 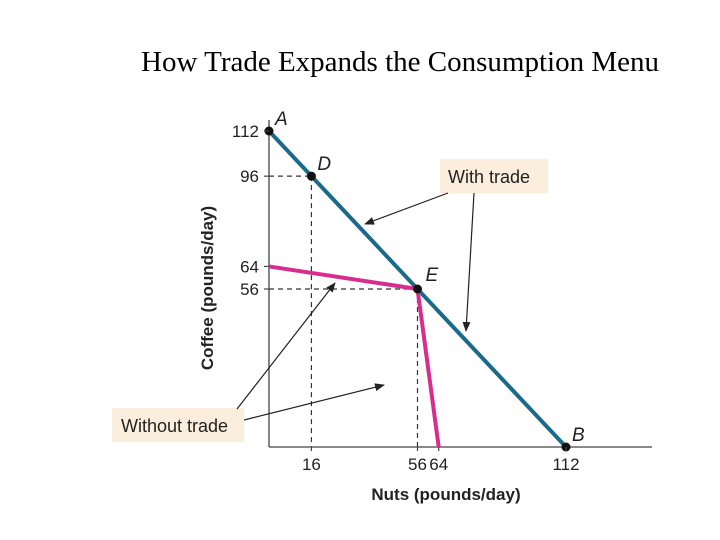 I want to click on y-tick-label-1: 96, so click(x=249, y=176).